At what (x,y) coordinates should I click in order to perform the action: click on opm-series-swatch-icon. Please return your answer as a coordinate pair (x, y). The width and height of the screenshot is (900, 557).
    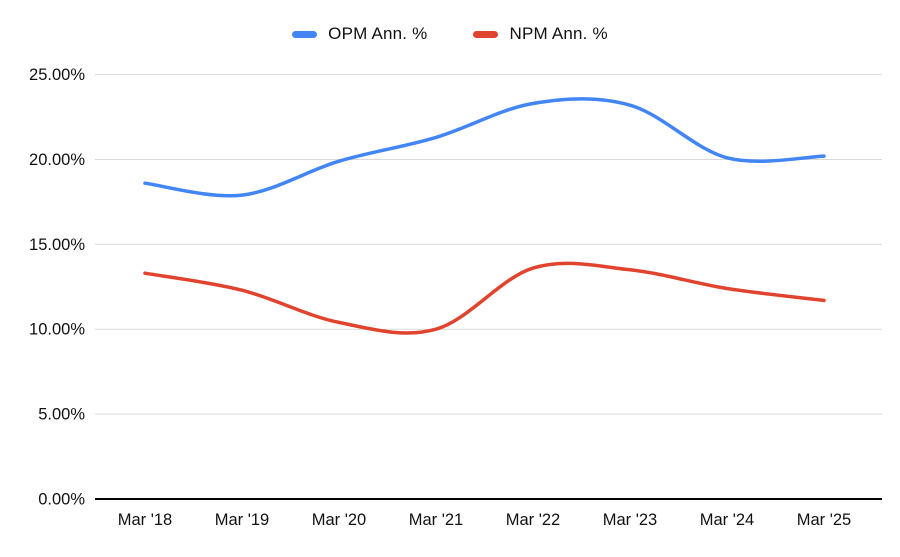
    Looking at the image, I should click on (305, 34).